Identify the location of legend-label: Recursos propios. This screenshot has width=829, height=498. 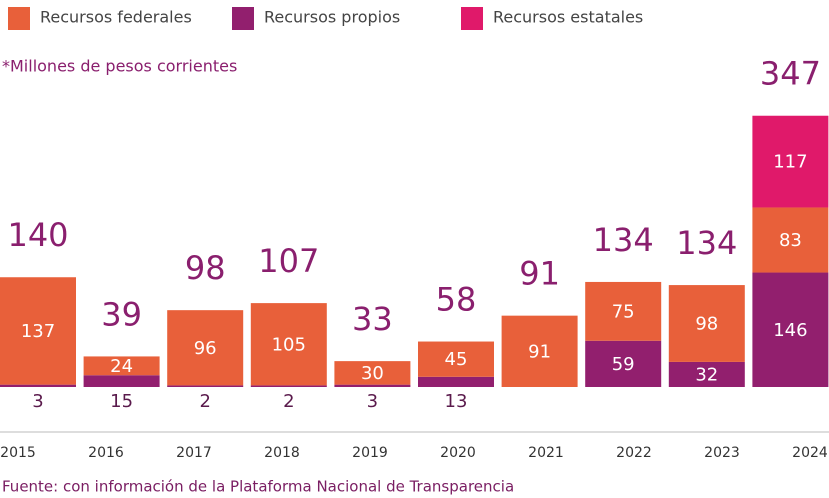
(332, 17).